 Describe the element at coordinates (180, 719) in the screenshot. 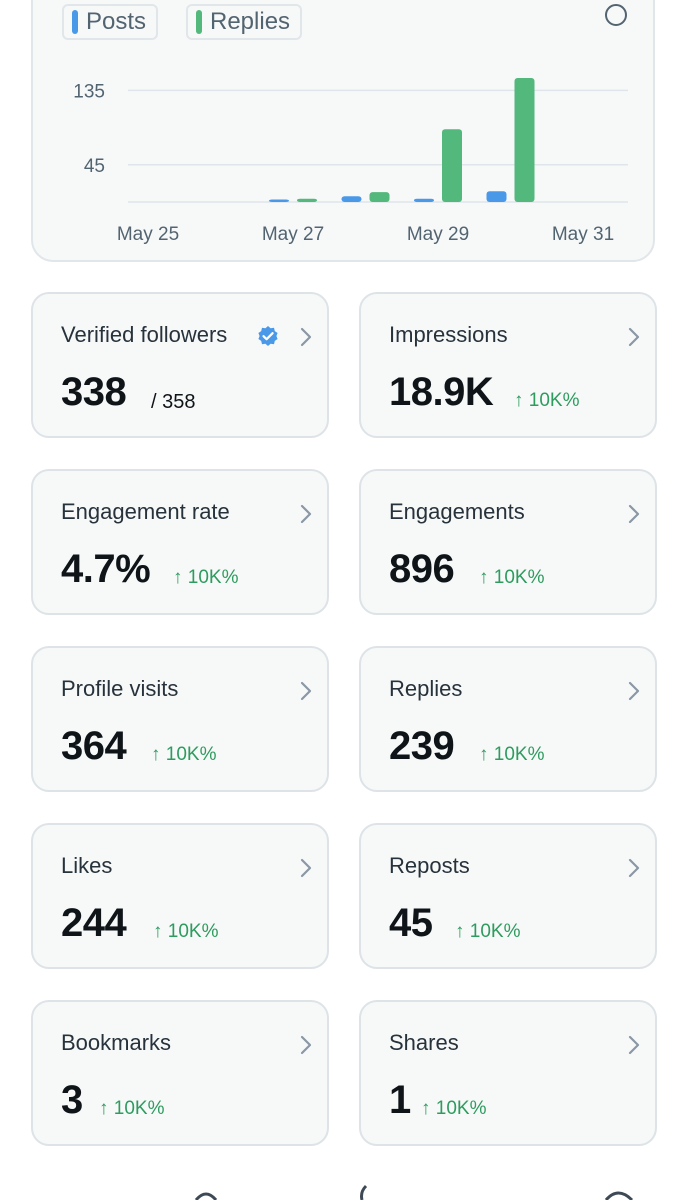

I see `stat-card-profile-visits: Profile visits 364 ↑ 10K%` at that location.